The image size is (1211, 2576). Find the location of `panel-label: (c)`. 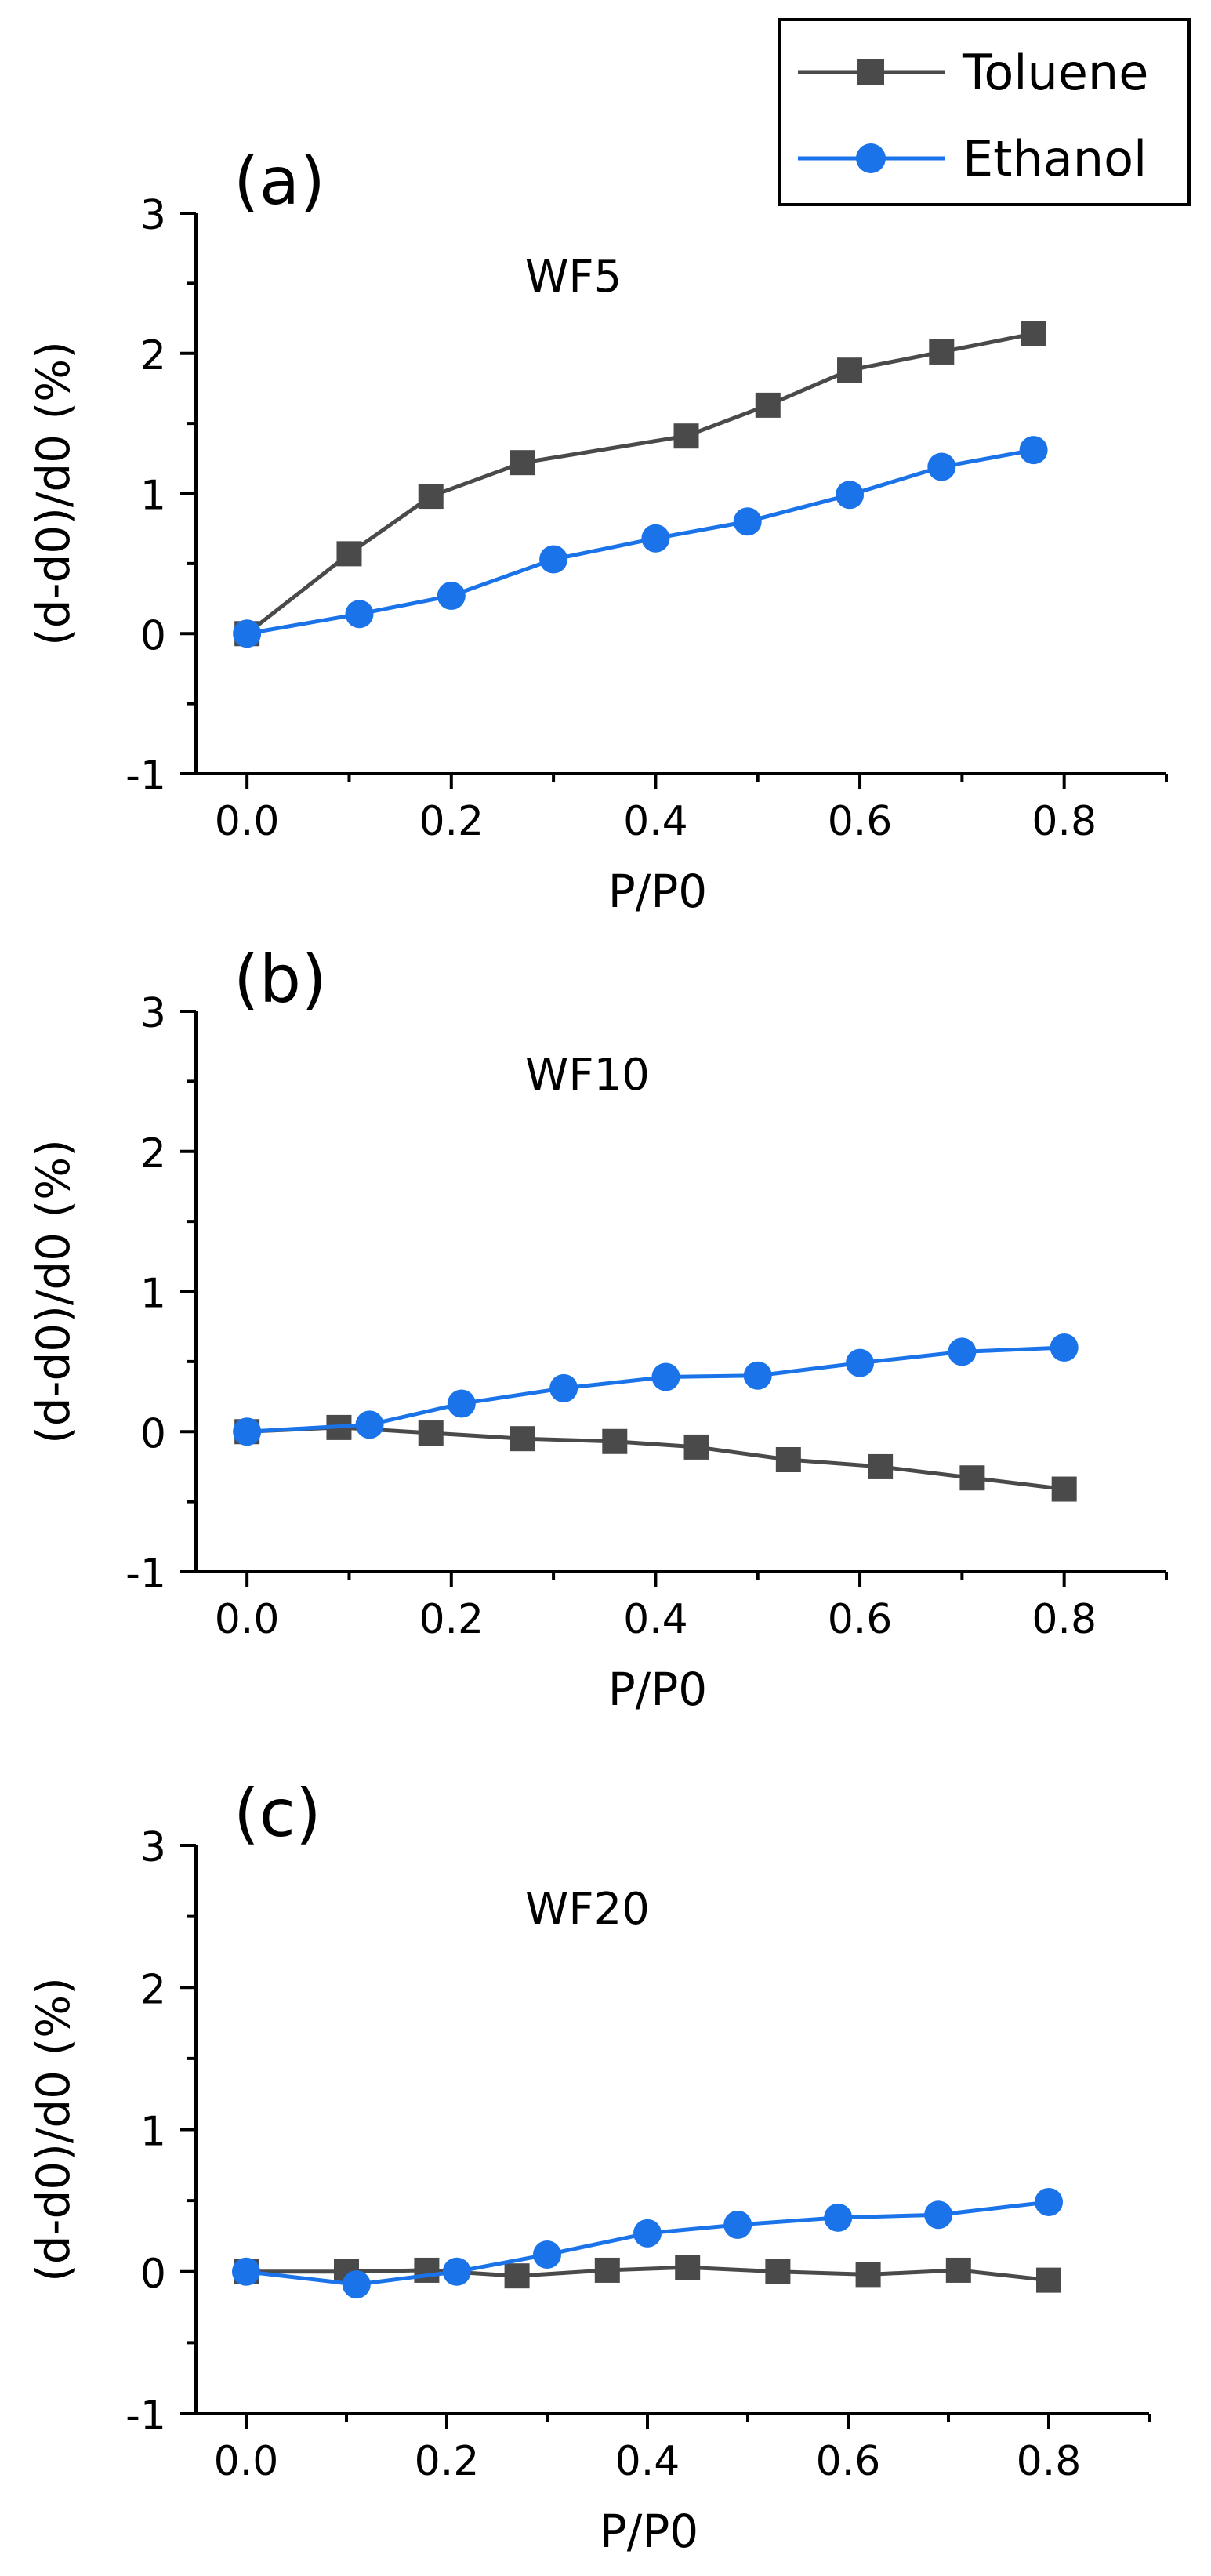

panel-label: (c) is located at coordinates (278, 1814).